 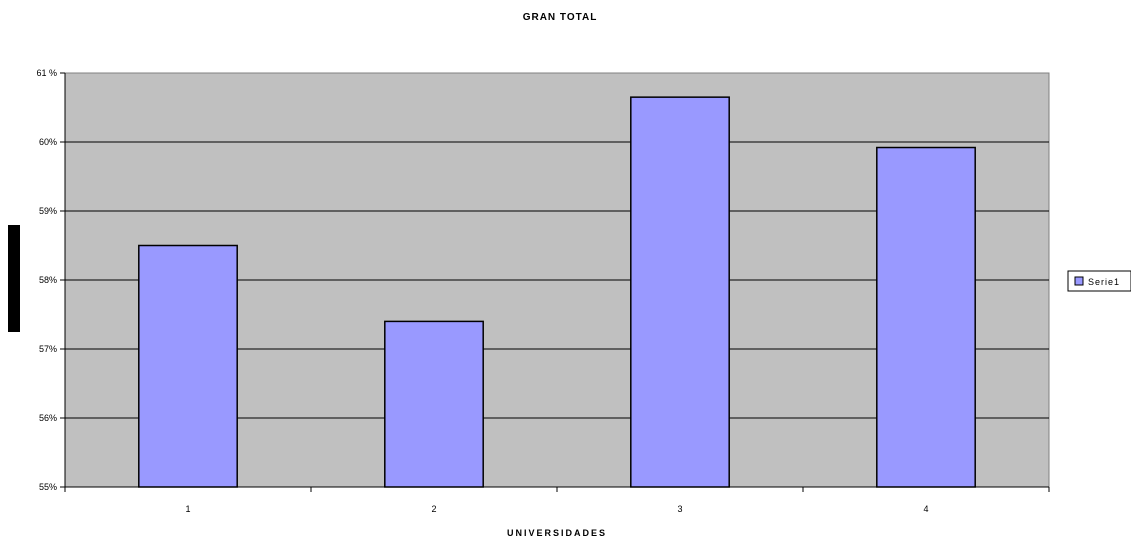 I want to click on legend-swatch, so click(x=1079, y=281).